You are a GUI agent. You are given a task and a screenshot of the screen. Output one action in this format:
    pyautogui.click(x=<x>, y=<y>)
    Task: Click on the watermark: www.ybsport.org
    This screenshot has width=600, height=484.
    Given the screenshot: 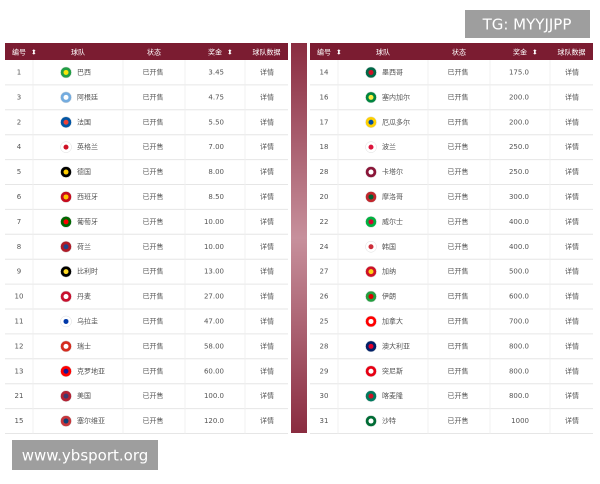 What is the action you would take?
    pyautogui.click(x=85, y=456)
    